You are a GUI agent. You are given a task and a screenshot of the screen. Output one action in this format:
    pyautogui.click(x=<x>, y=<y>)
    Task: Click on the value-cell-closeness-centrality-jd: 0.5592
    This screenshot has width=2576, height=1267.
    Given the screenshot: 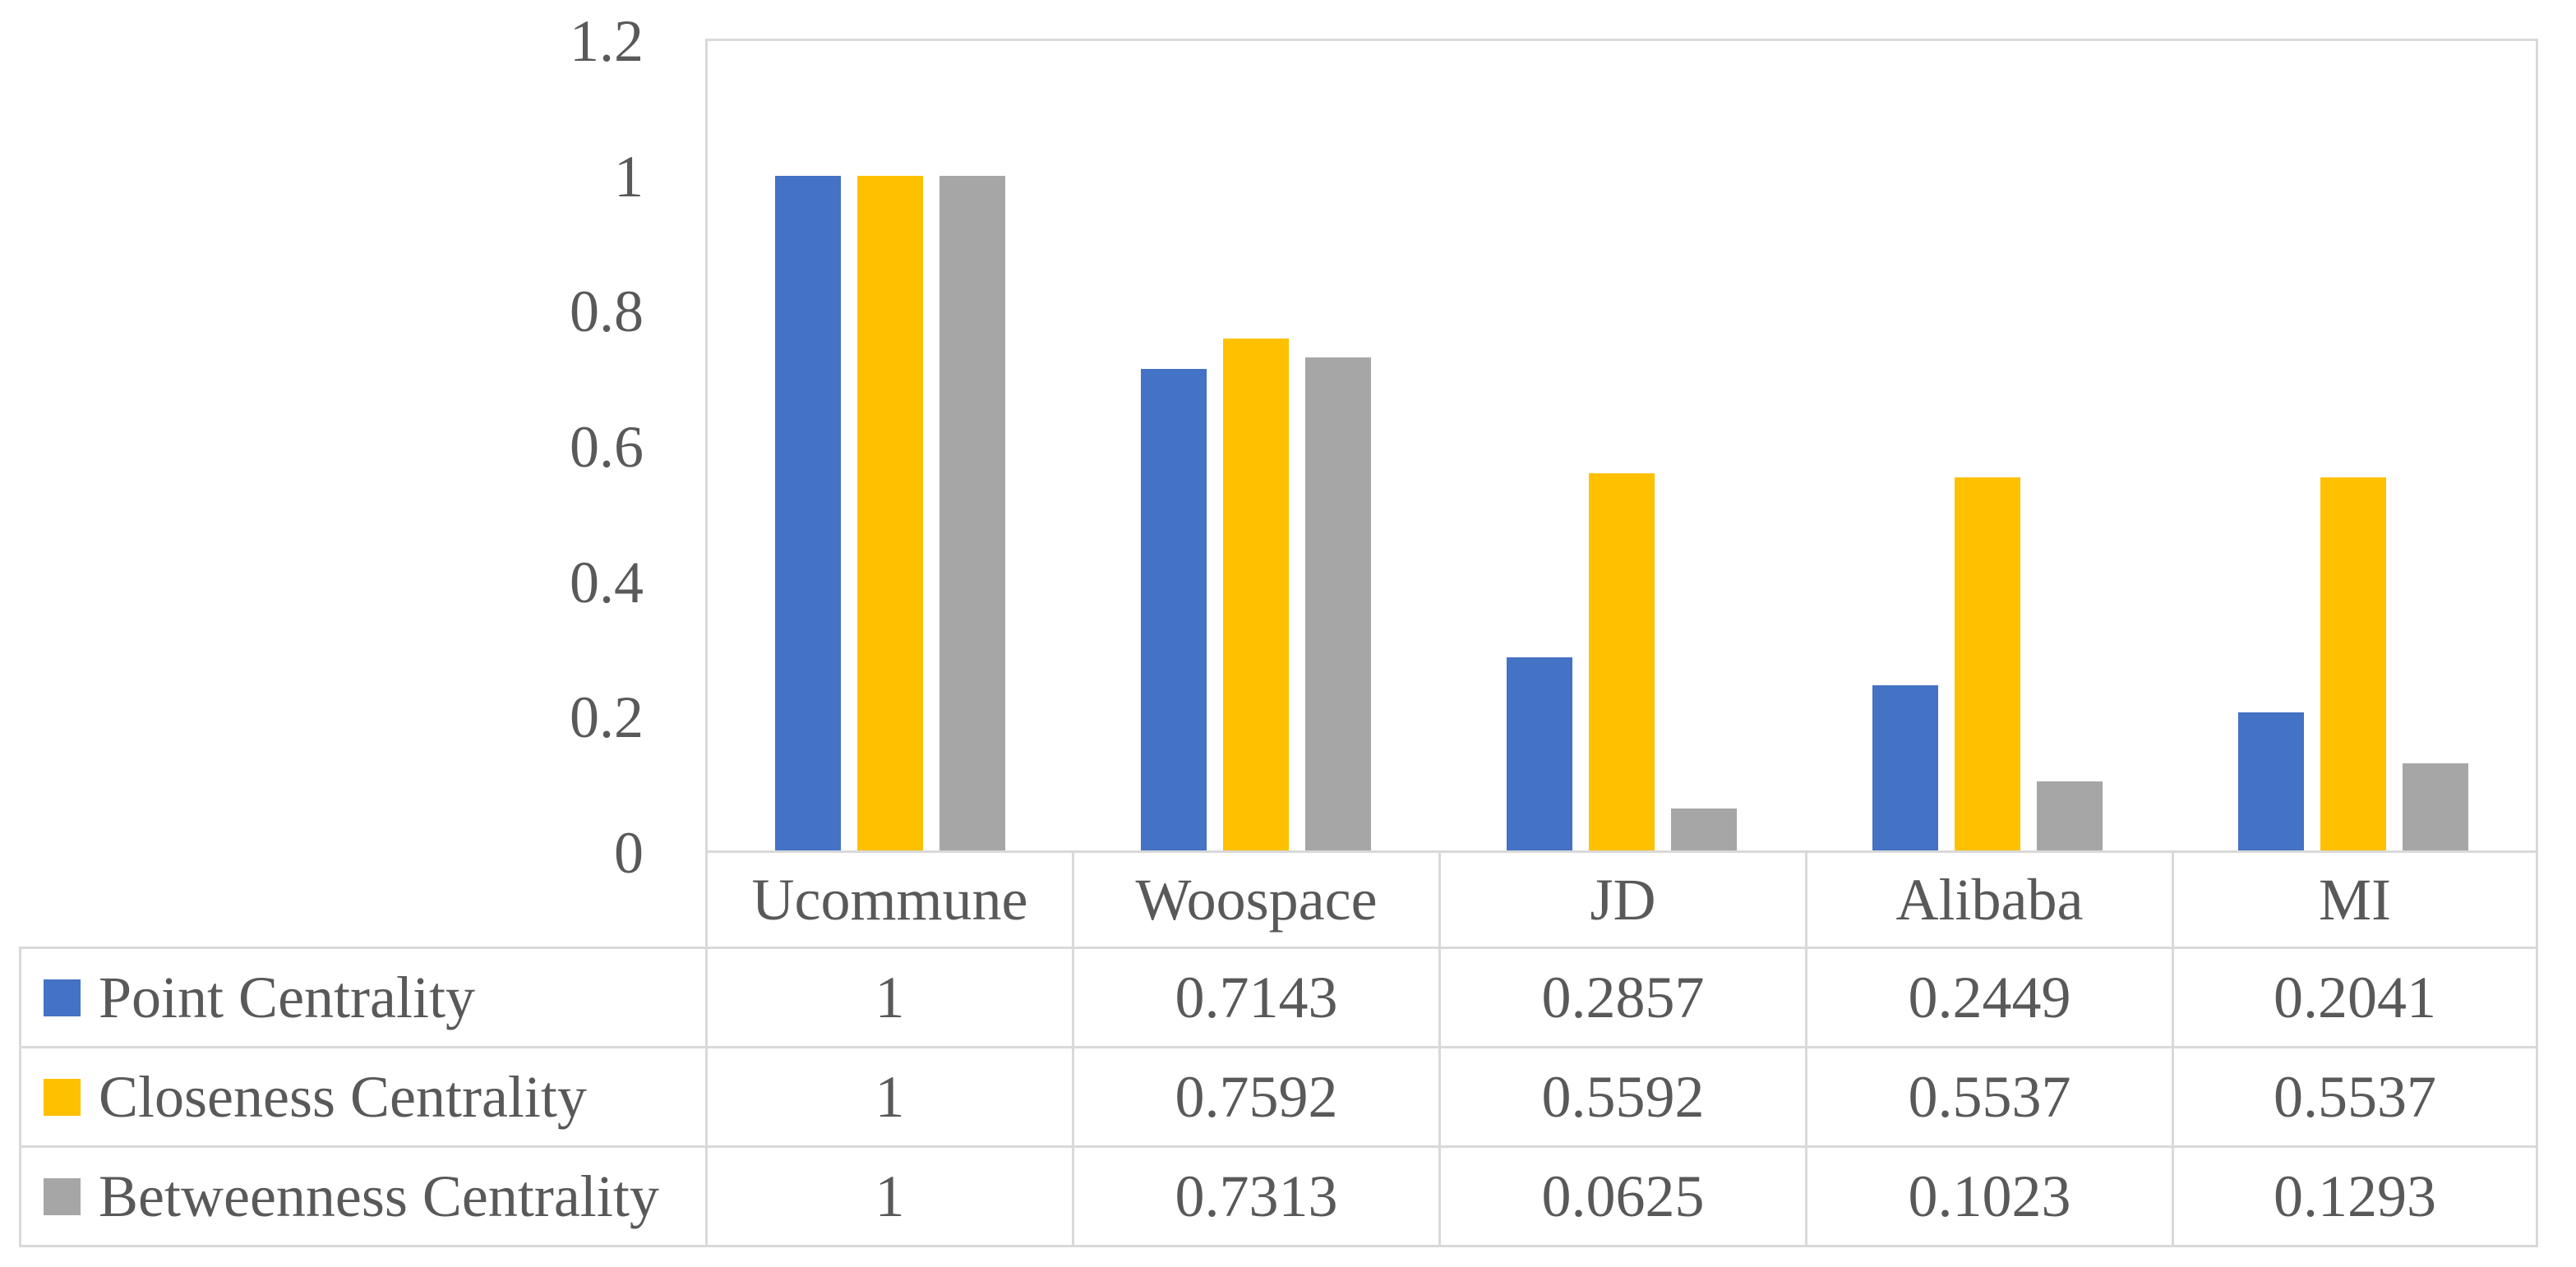 What is the action you would take?
    pyautogui.click(x=1622, y=1096)
    